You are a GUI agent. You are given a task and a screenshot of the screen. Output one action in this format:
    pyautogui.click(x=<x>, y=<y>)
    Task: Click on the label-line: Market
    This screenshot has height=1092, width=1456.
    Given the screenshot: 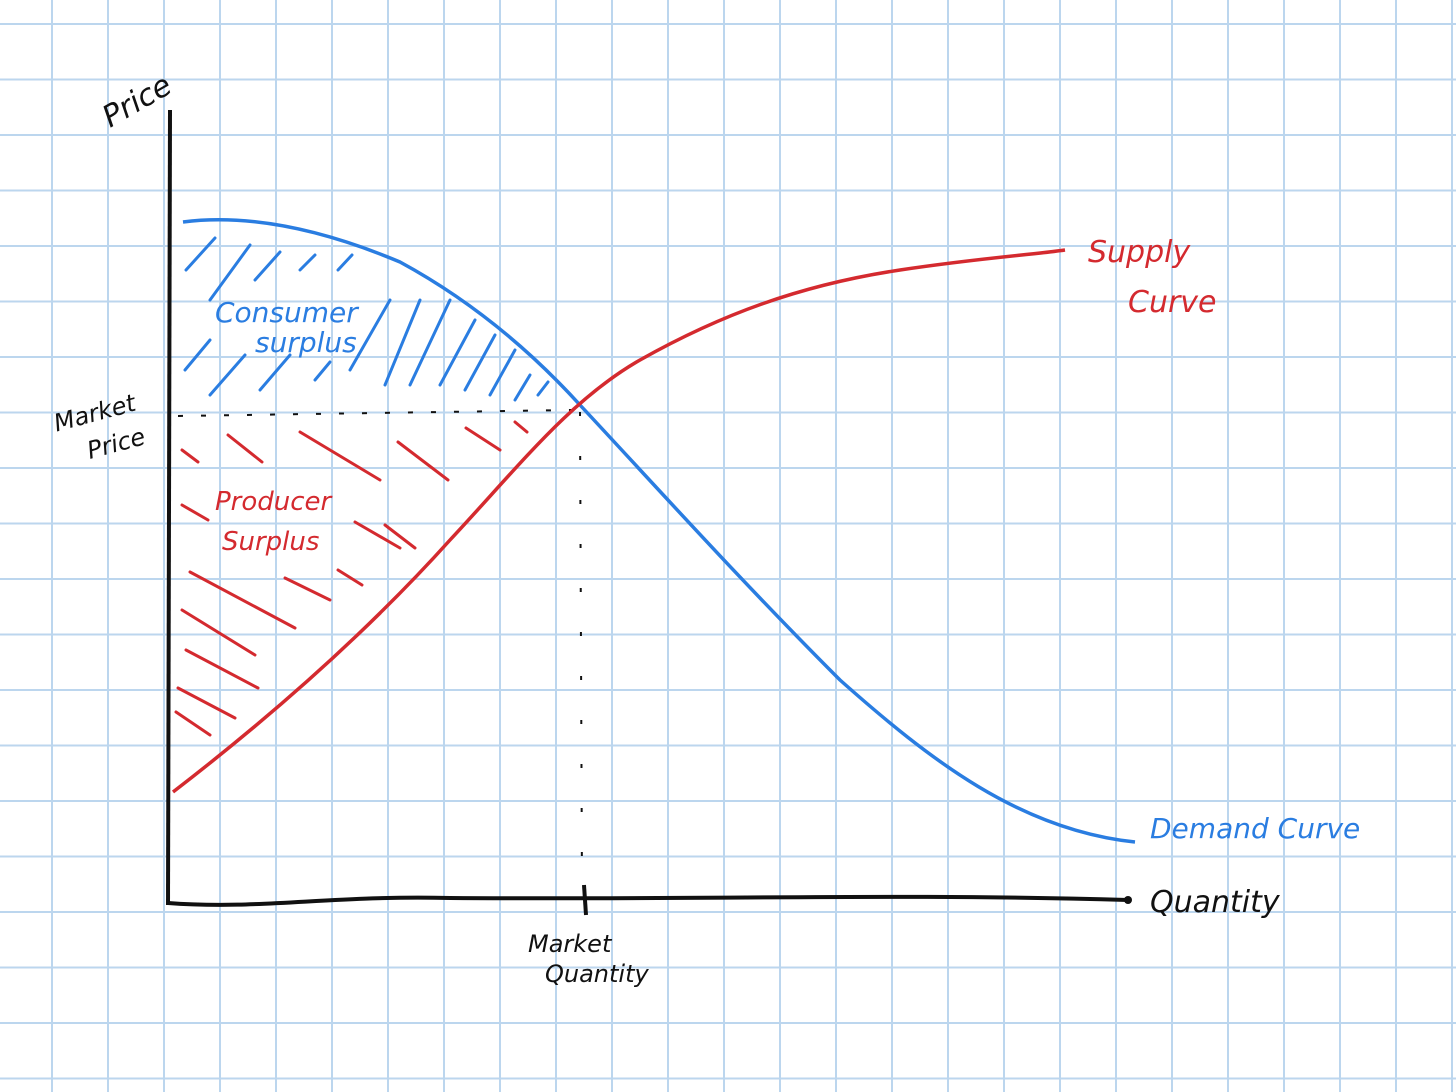 What is the action you would take?
    pyautogui.click(x=570, y=944)
    